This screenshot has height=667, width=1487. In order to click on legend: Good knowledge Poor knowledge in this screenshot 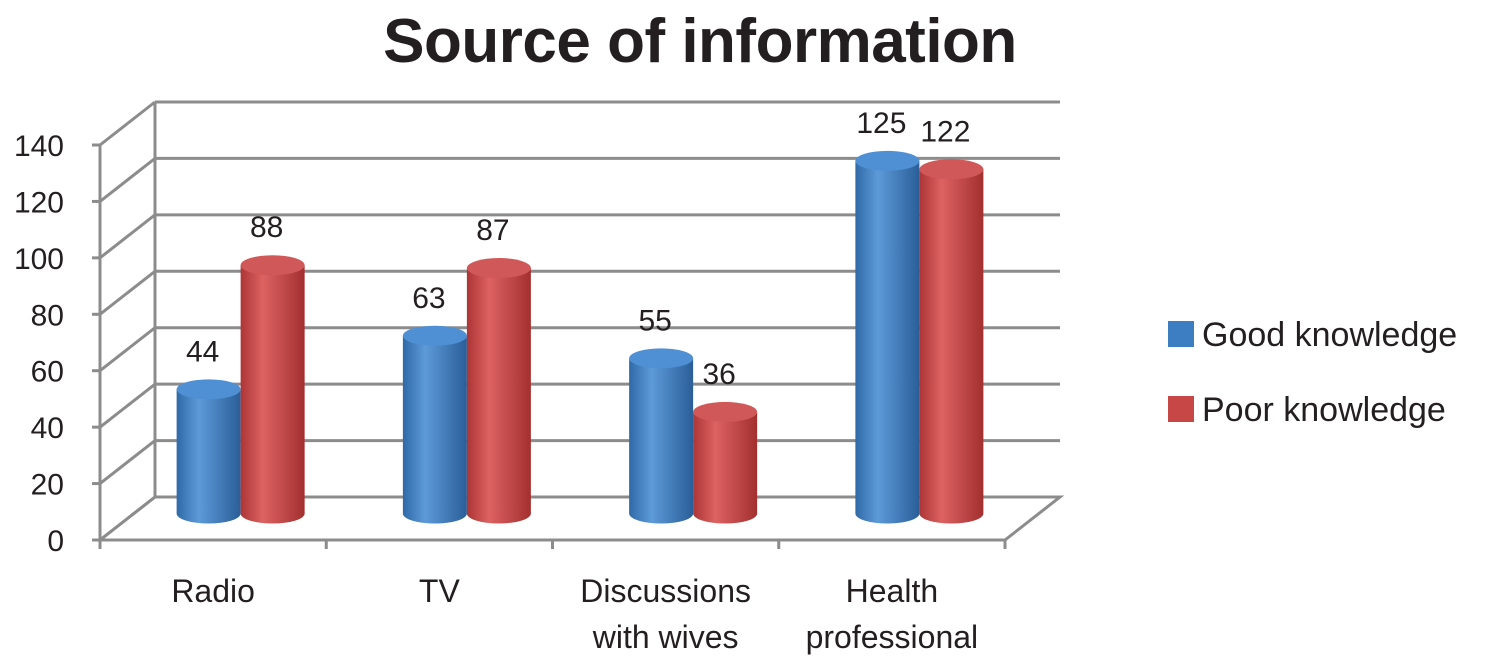, I will do `click(1312, 372)`.